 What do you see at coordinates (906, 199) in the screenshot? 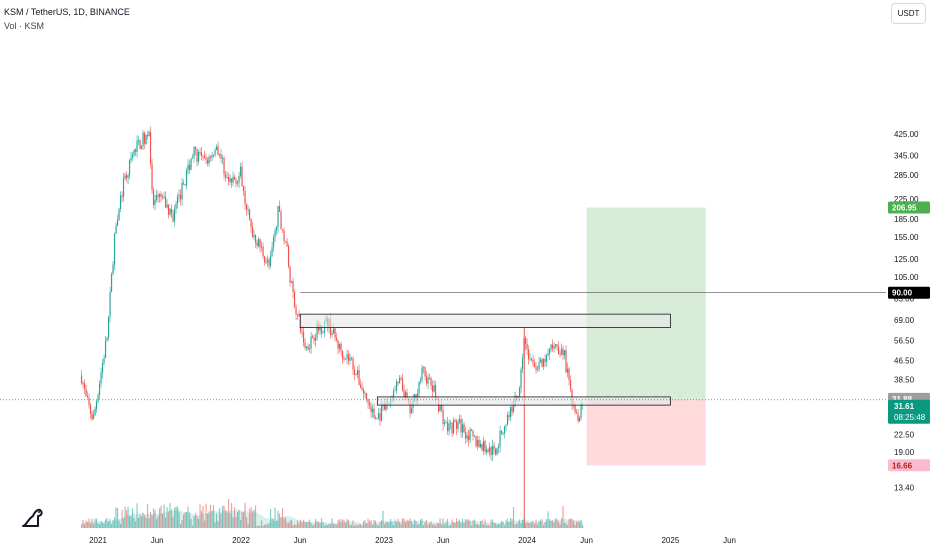
I see `y-tick-label: 225.00` at bounding box center [906, 199].